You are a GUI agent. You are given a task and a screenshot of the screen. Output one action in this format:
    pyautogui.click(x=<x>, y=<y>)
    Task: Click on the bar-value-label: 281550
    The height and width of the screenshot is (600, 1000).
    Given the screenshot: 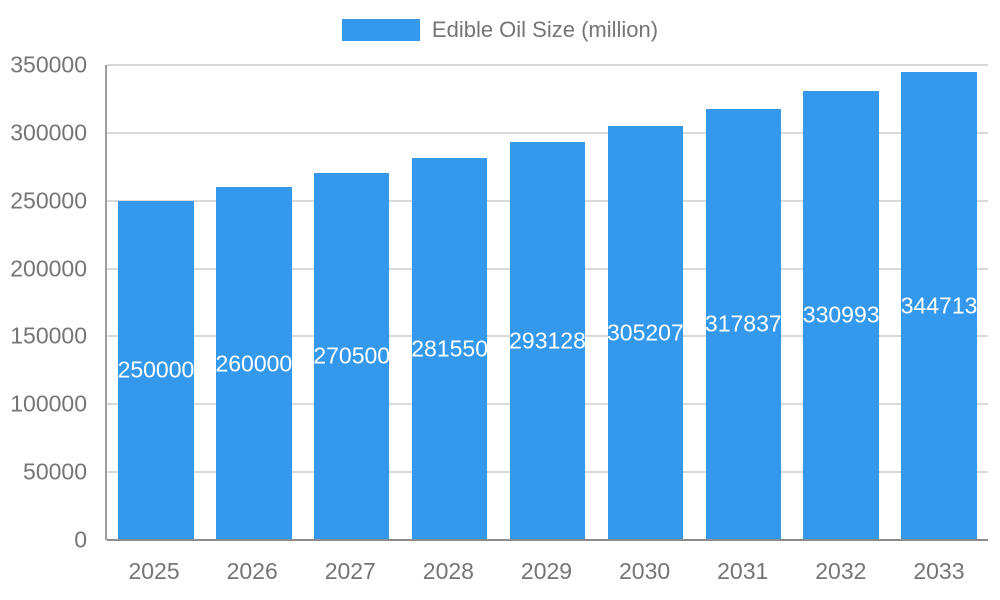 What is the action you would take?
    pyautogui.click(x=449, y=348)
    